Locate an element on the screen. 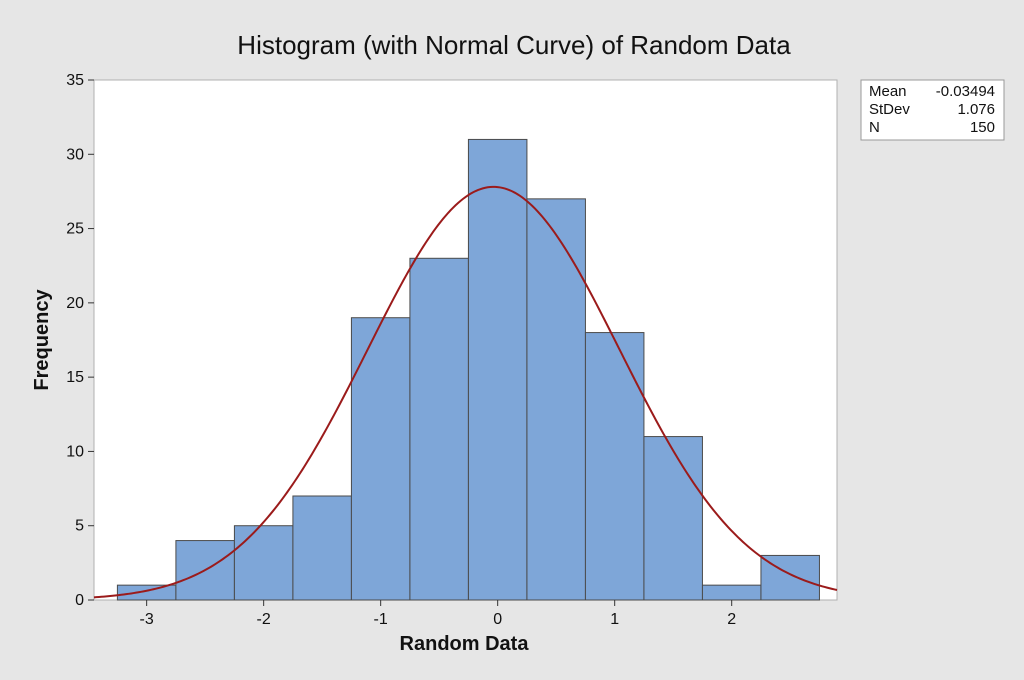 The image size is (1024, 680). stats-box: Mean -0.03494 StDev 1.076 N 150 is located at coordinates (932, 110).